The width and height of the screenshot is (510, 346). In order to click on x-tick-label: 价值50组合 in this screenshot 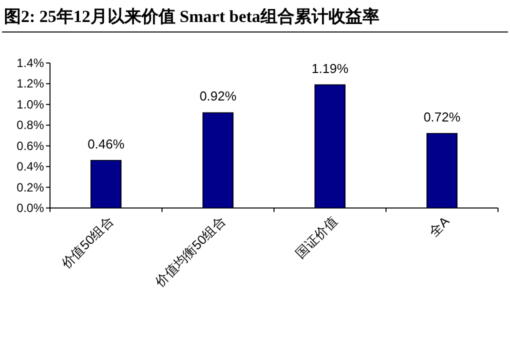, I will do `click(87, 243)`.